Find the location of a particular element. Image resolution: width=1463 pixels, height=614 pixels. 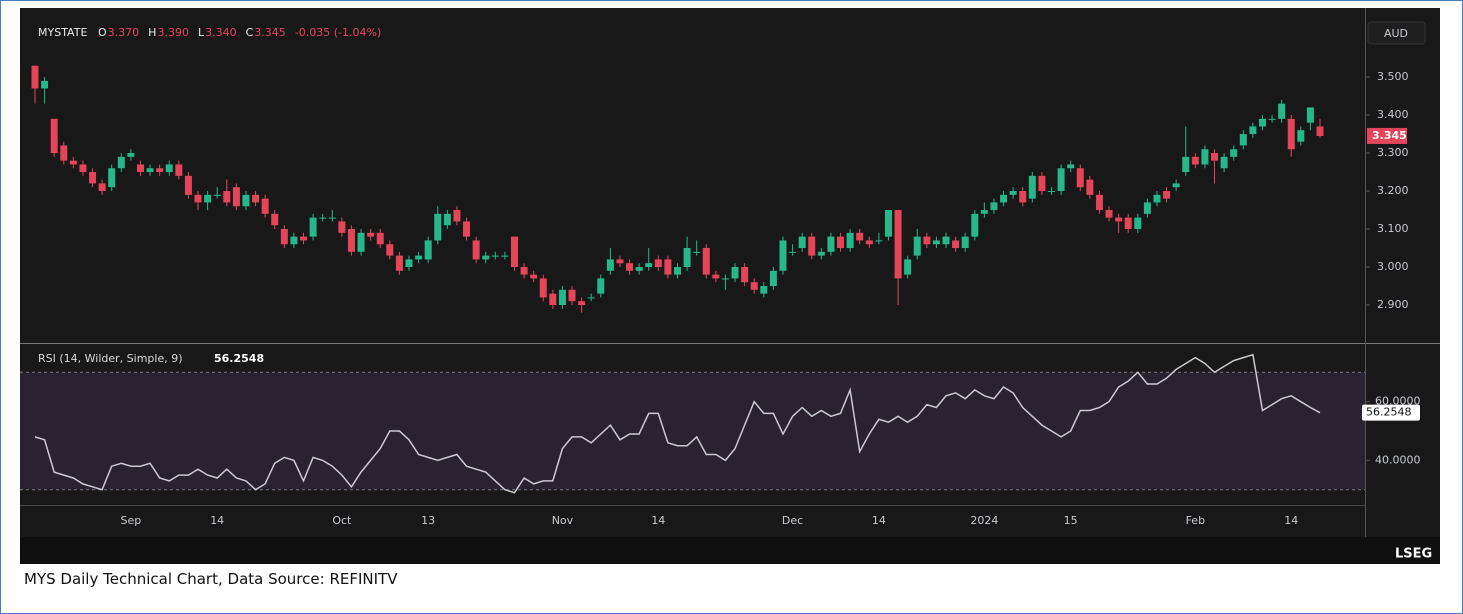

ohlc-key: L is located at coordinates (201, 32).